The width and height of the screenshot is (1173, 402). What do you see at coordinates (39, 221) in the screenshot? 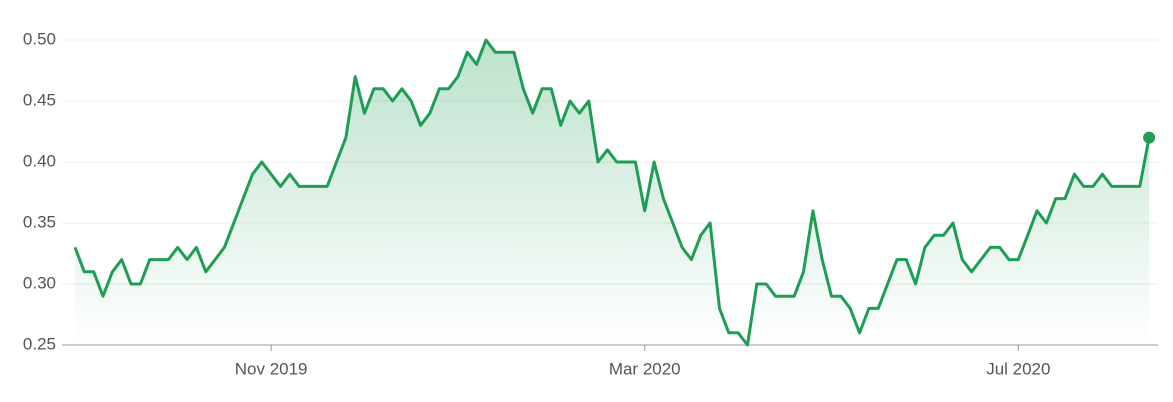
I see `y-tick-label: 0.35` at bounding box center [39, 221].